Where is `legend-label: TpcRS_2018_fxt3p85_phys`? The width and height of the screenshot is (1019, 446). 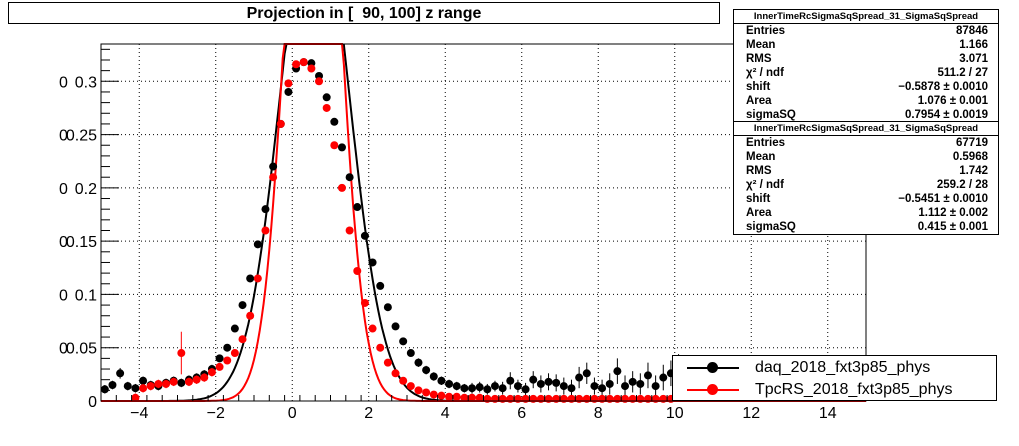 legend-label: TpcRS_2018_fxt3p85_phys is located at coordinates (854, 389).